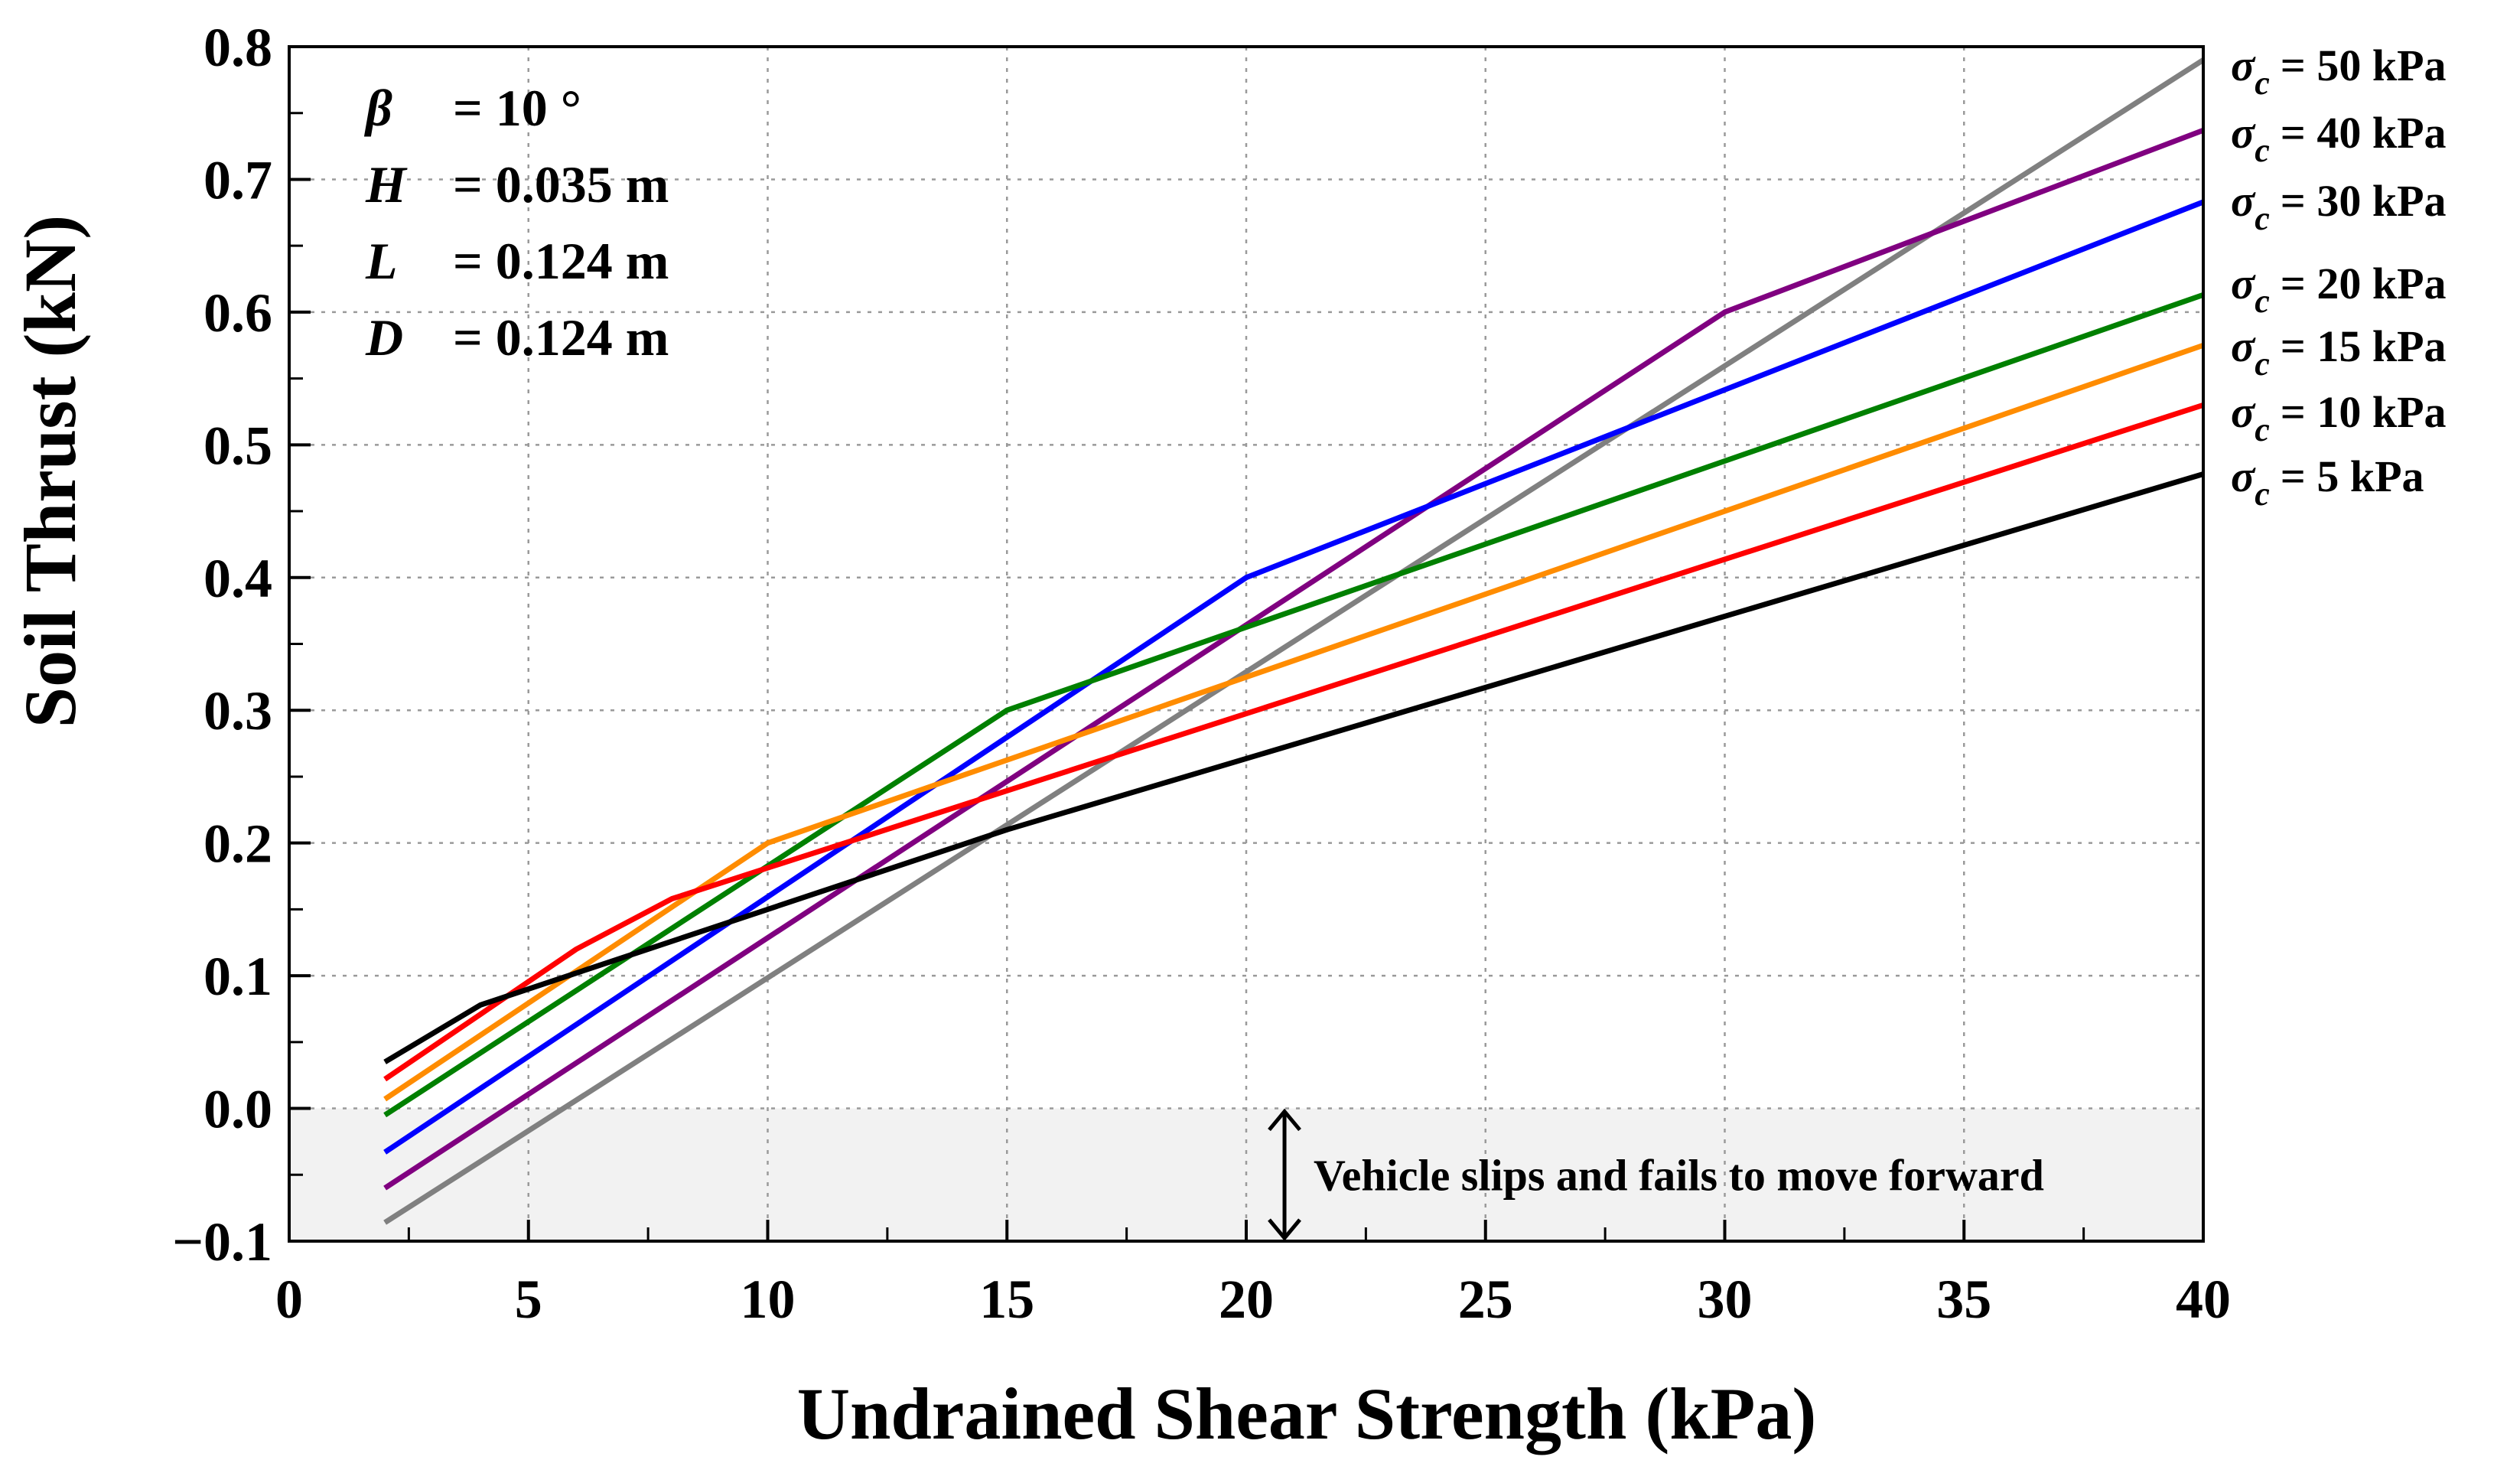  Describe the element at coordinates (237, 1109) in the screenshot. I see `y-tick-label: 0.0` at that location.